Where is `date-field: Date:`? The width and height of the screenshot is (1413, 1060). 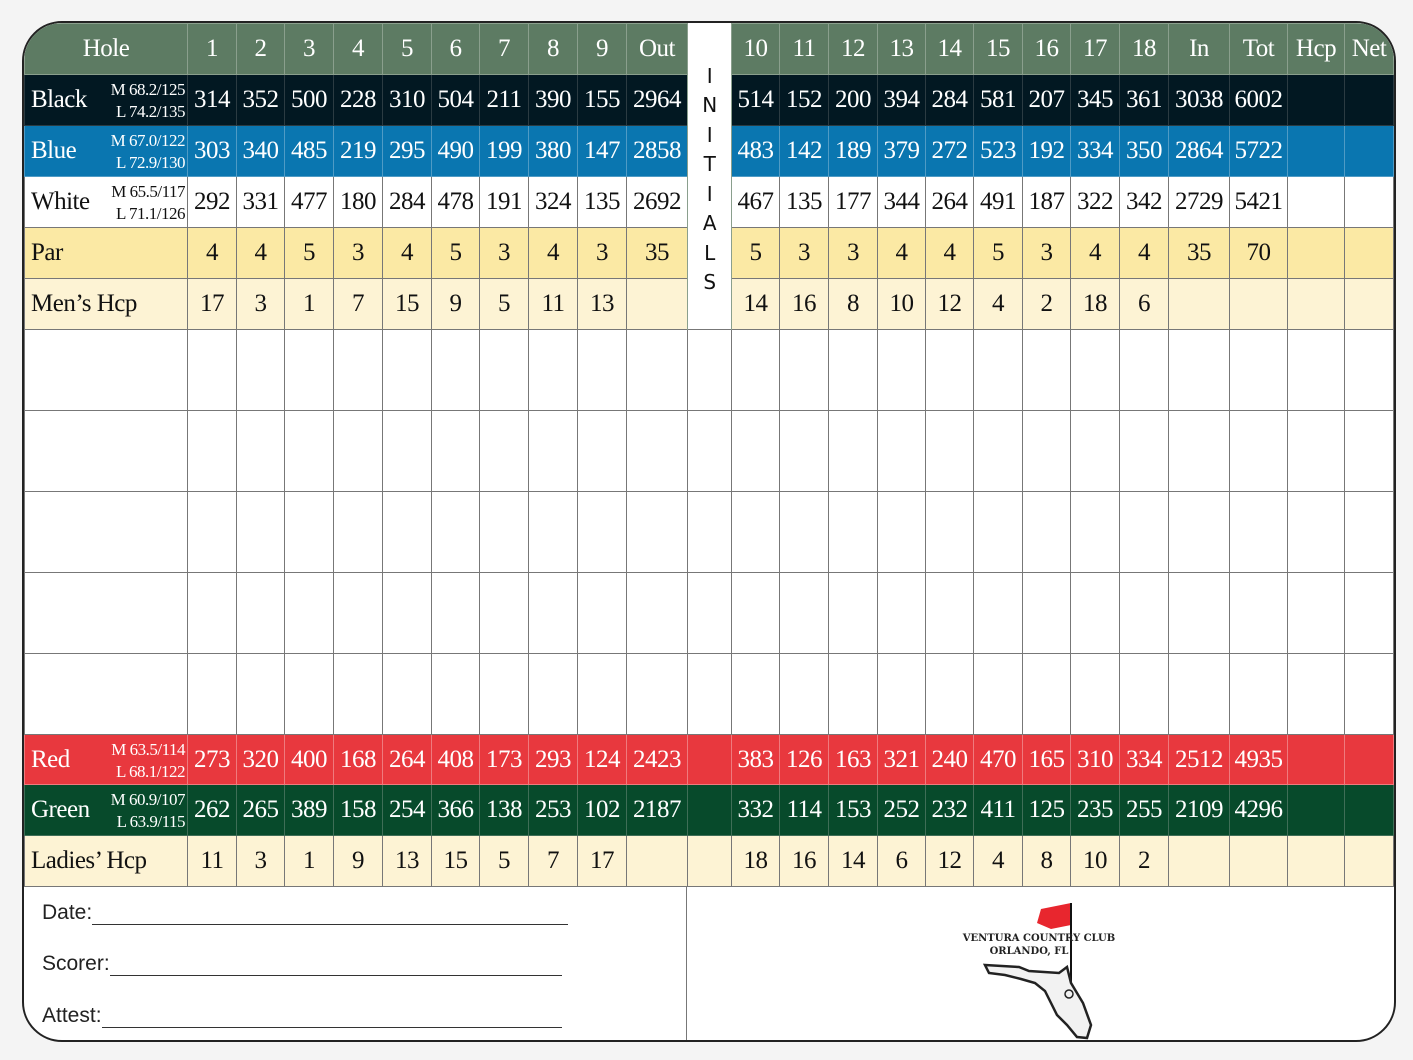 date-field: Date: is located at coordinates (305, 913).